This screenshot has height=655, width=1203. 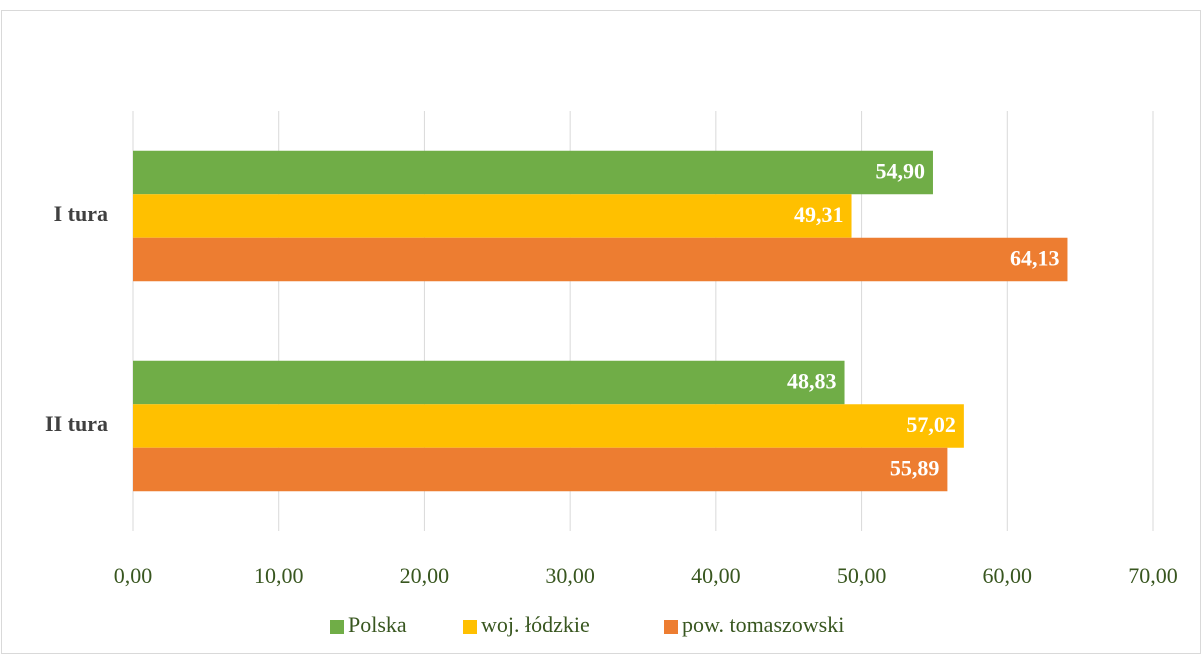 I want to click on legend-label: pow. tomaszowski, so click(x=763, y=624).